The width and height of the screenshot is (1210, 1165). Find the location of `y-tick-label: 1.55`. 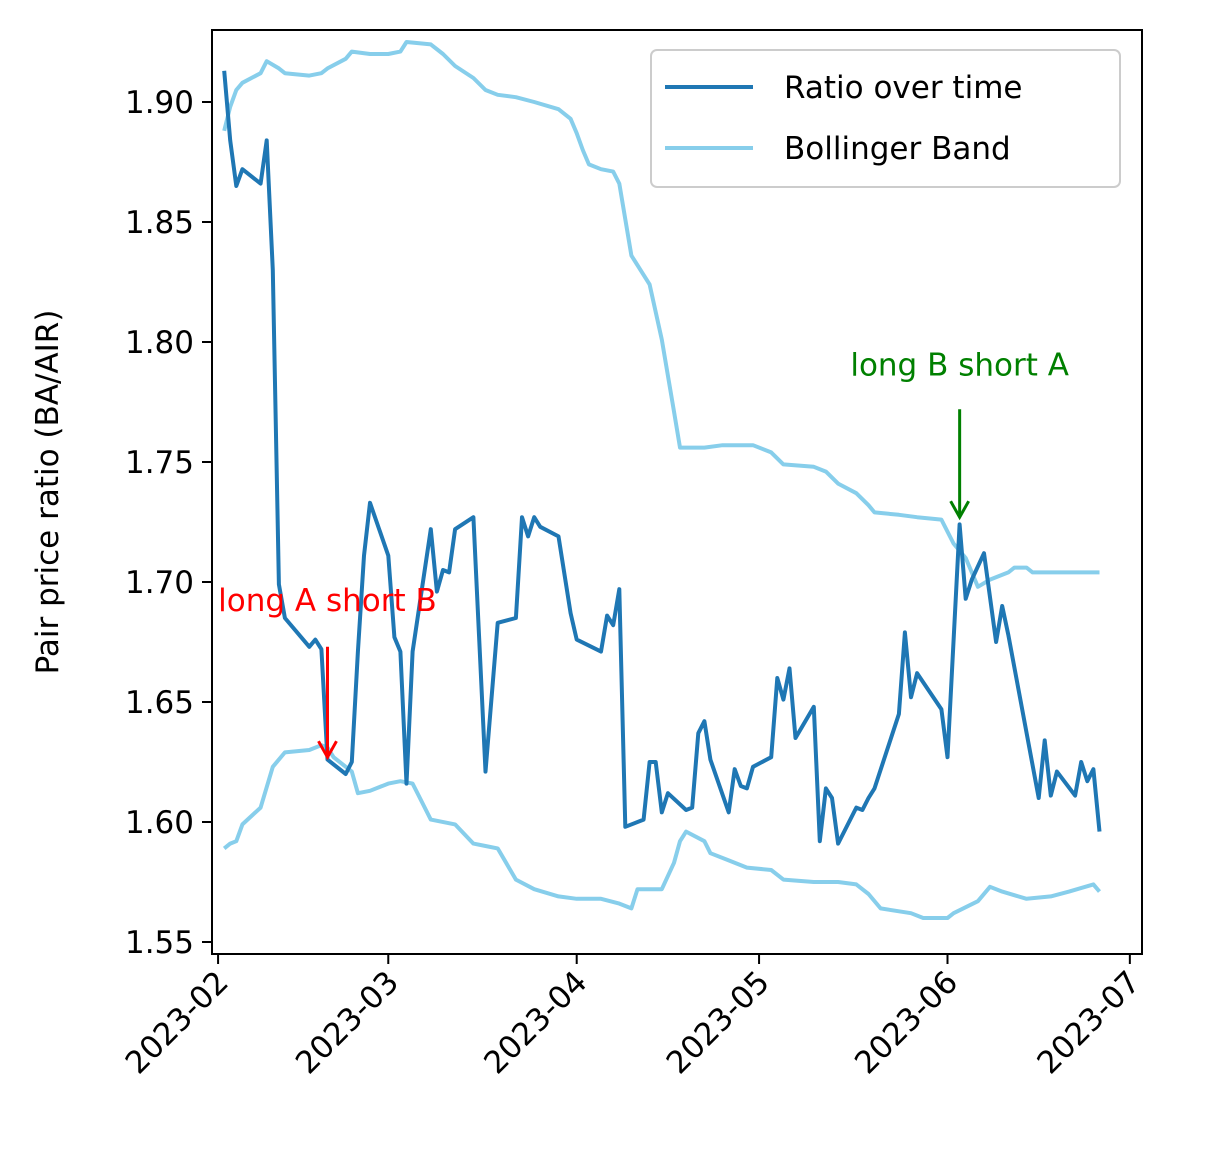

y-tick-label: 1.55 is located at coordinates (159, 943).